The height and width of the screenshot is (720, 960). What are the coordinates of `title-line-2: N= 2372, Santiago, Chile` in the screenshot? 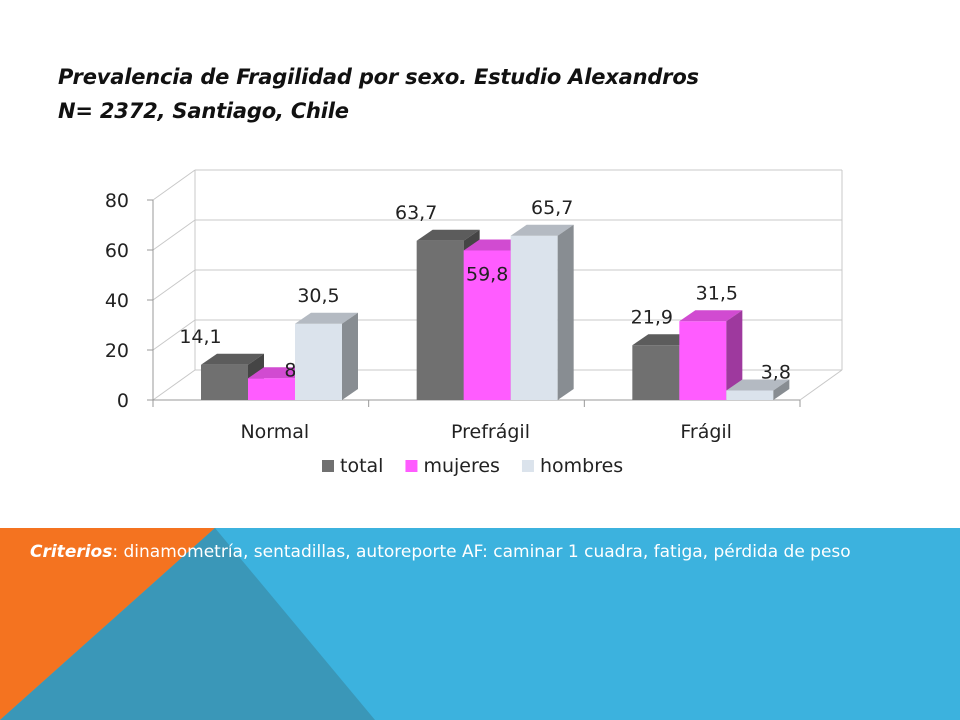 It's located at (203, 111).